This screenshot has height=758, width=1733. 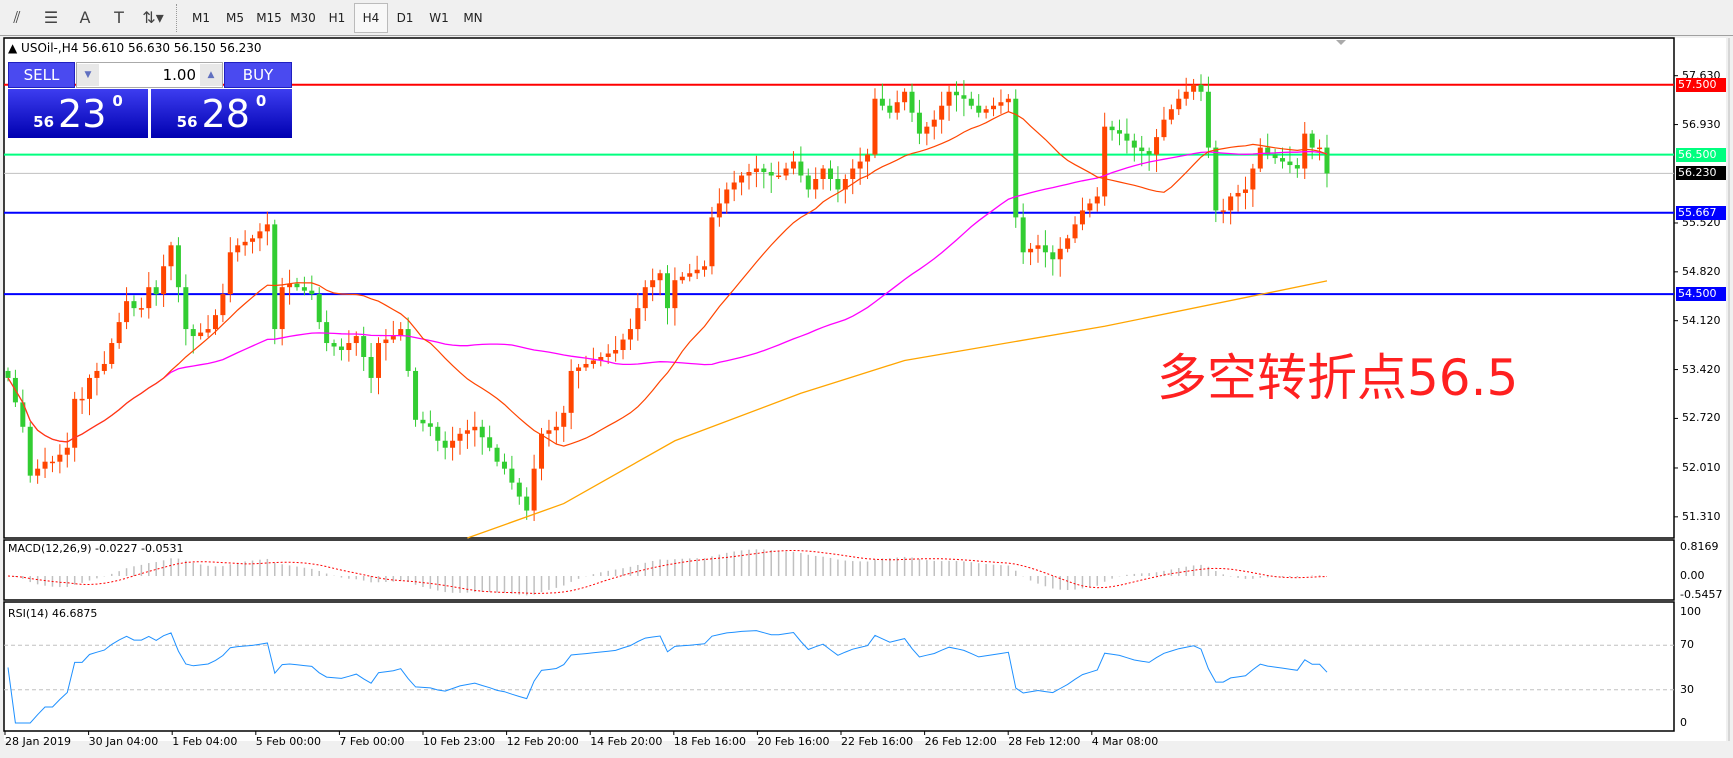 What do you see at coordinates (51, 17) in the screenshot?
I see `fibonacci-fan-icon: ☰` at bounding box center [51, 17].